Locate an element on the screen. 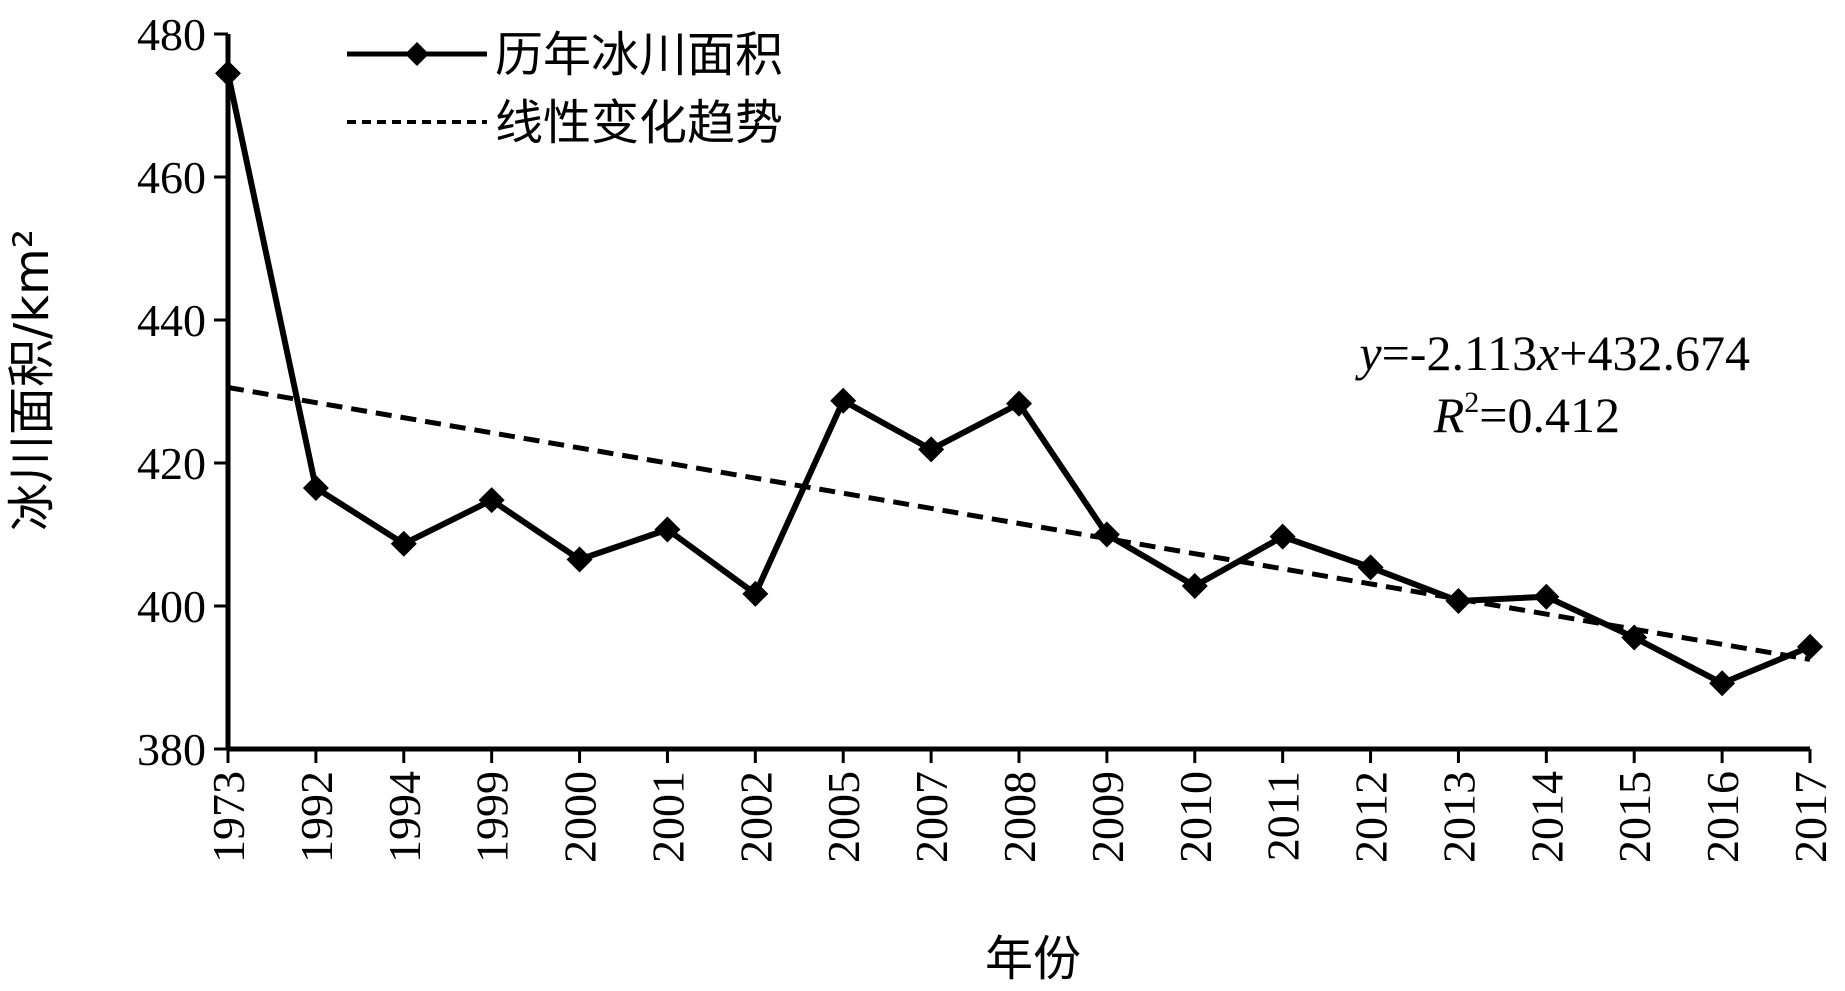 The width and height of the screenshot is (1845, 991). x-tick-label: 2015 is located at coordinates (1634, 817).